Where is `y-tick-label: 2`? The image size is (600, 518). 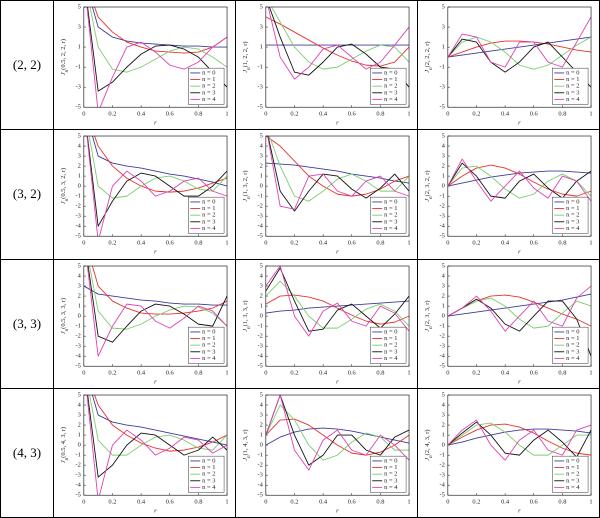 y-tick-label: 2 is located at coordinates (261, 424).